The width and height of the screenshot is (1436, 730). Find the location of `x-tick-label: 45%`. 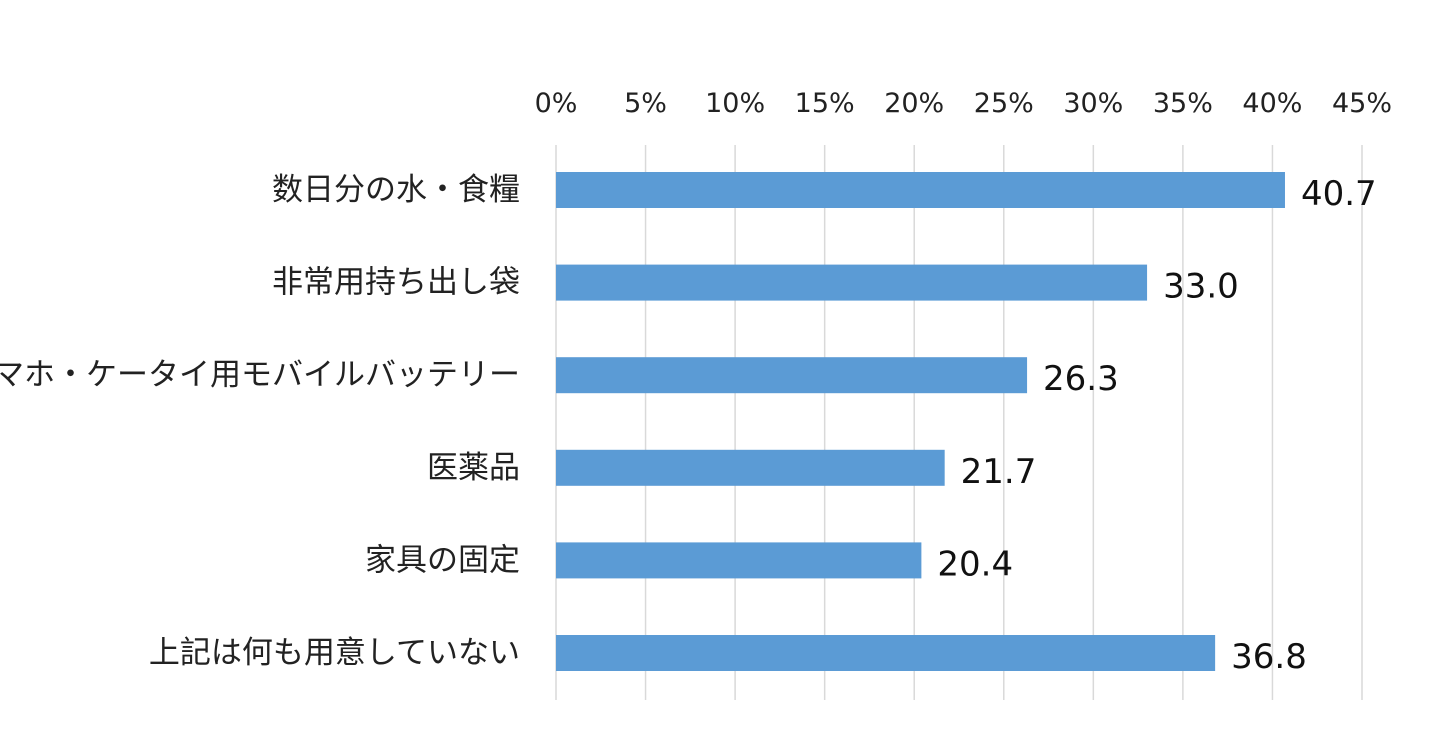

x-tick-label: 45% is located at coordinates (1362, 103).